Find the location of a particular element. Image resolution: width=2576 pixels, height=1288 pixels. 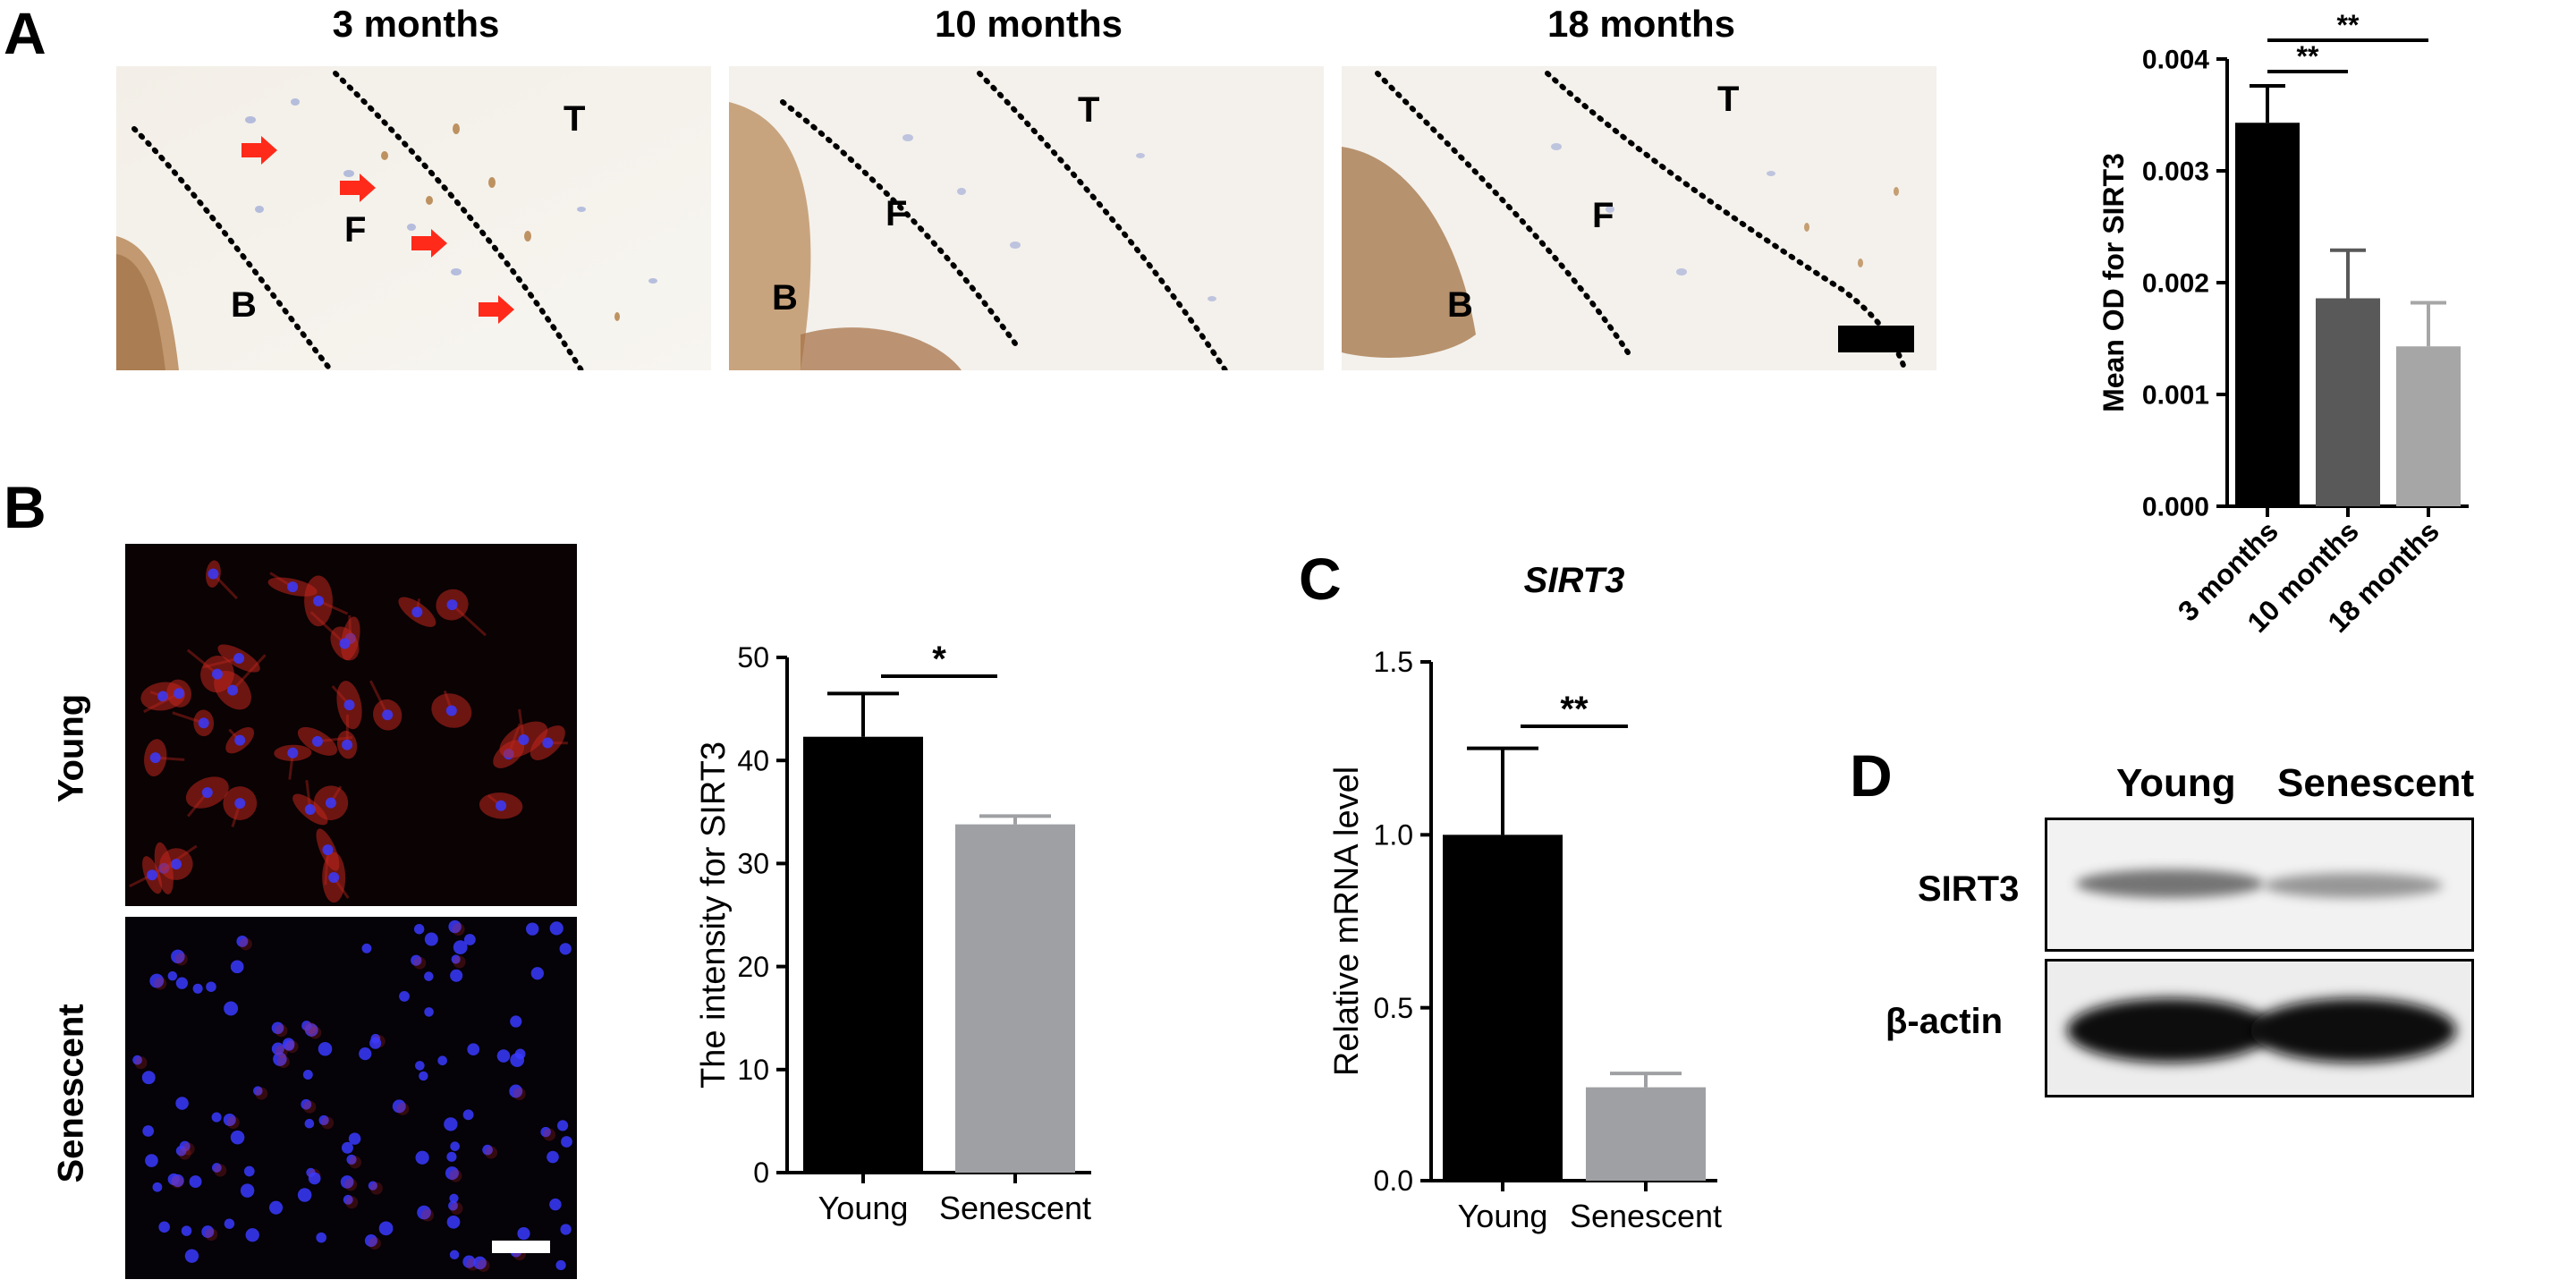

row-label-senescent: Senescent is located at coordinates (71, 1093).